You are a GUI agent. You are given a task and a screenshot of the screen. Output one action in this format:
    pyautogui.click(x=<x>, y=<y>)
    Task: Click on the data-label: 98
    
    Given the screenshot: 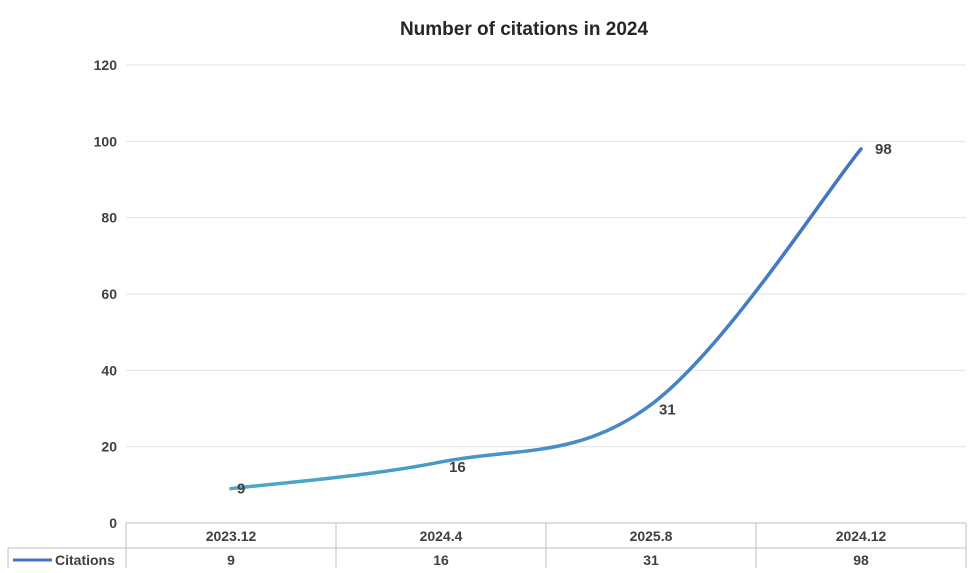 What is the action you would take?
    pyautogui.click(x=883, y=149)
    